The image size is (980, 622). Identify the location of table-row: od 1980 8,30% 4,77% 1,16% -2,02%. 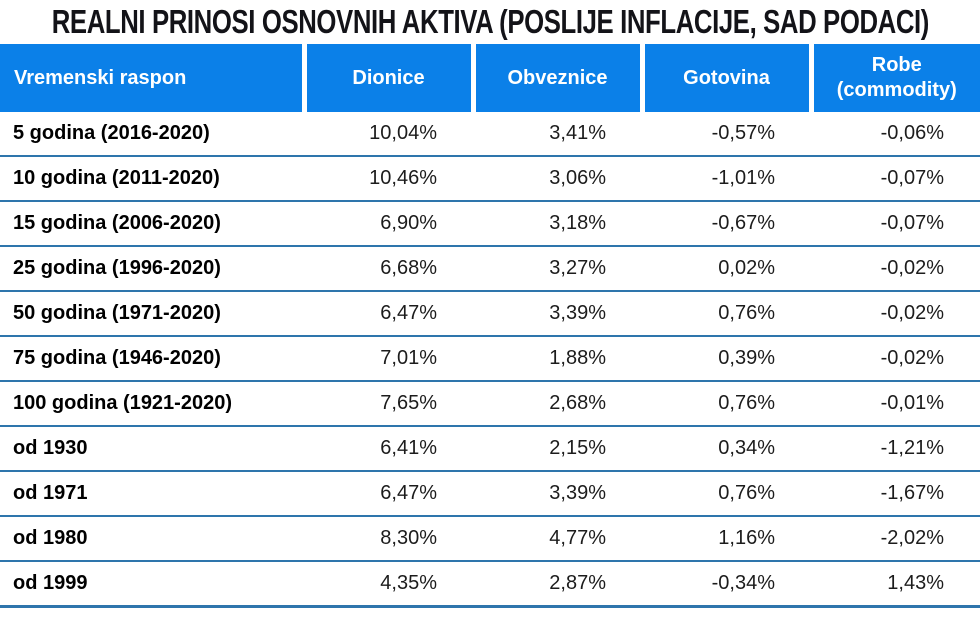
(490, 539).